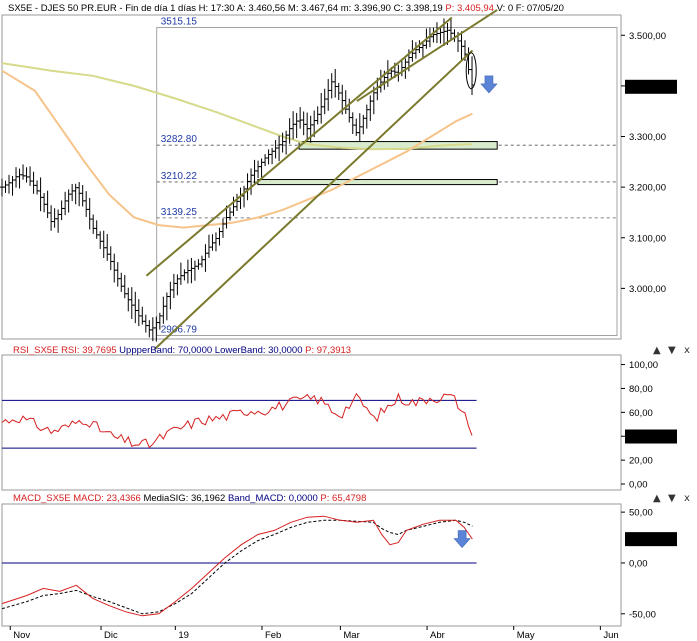 The image size is (697, 641). I want to click on y-tick-label: 80,00, so click(641, 389).